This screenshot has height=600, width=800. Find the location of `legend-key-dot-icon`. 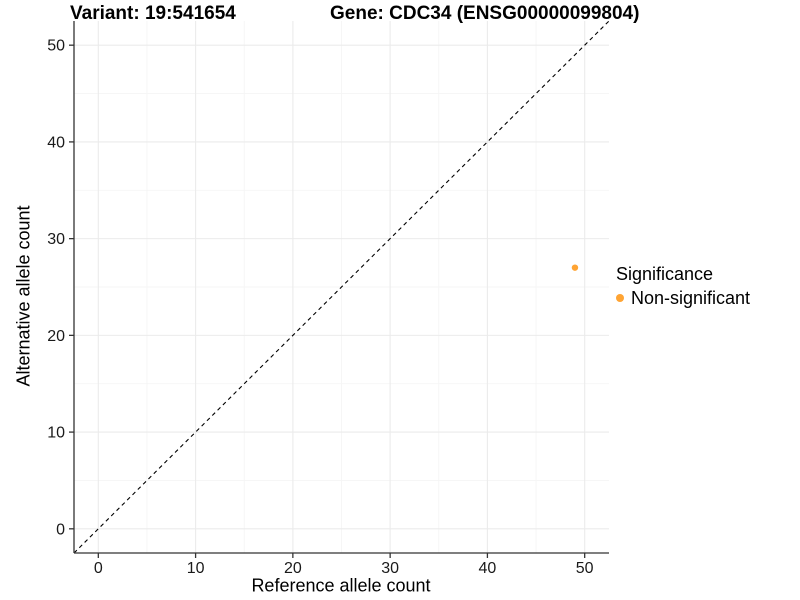

legend-key-dot-icon is located at coordinates (620, 298).